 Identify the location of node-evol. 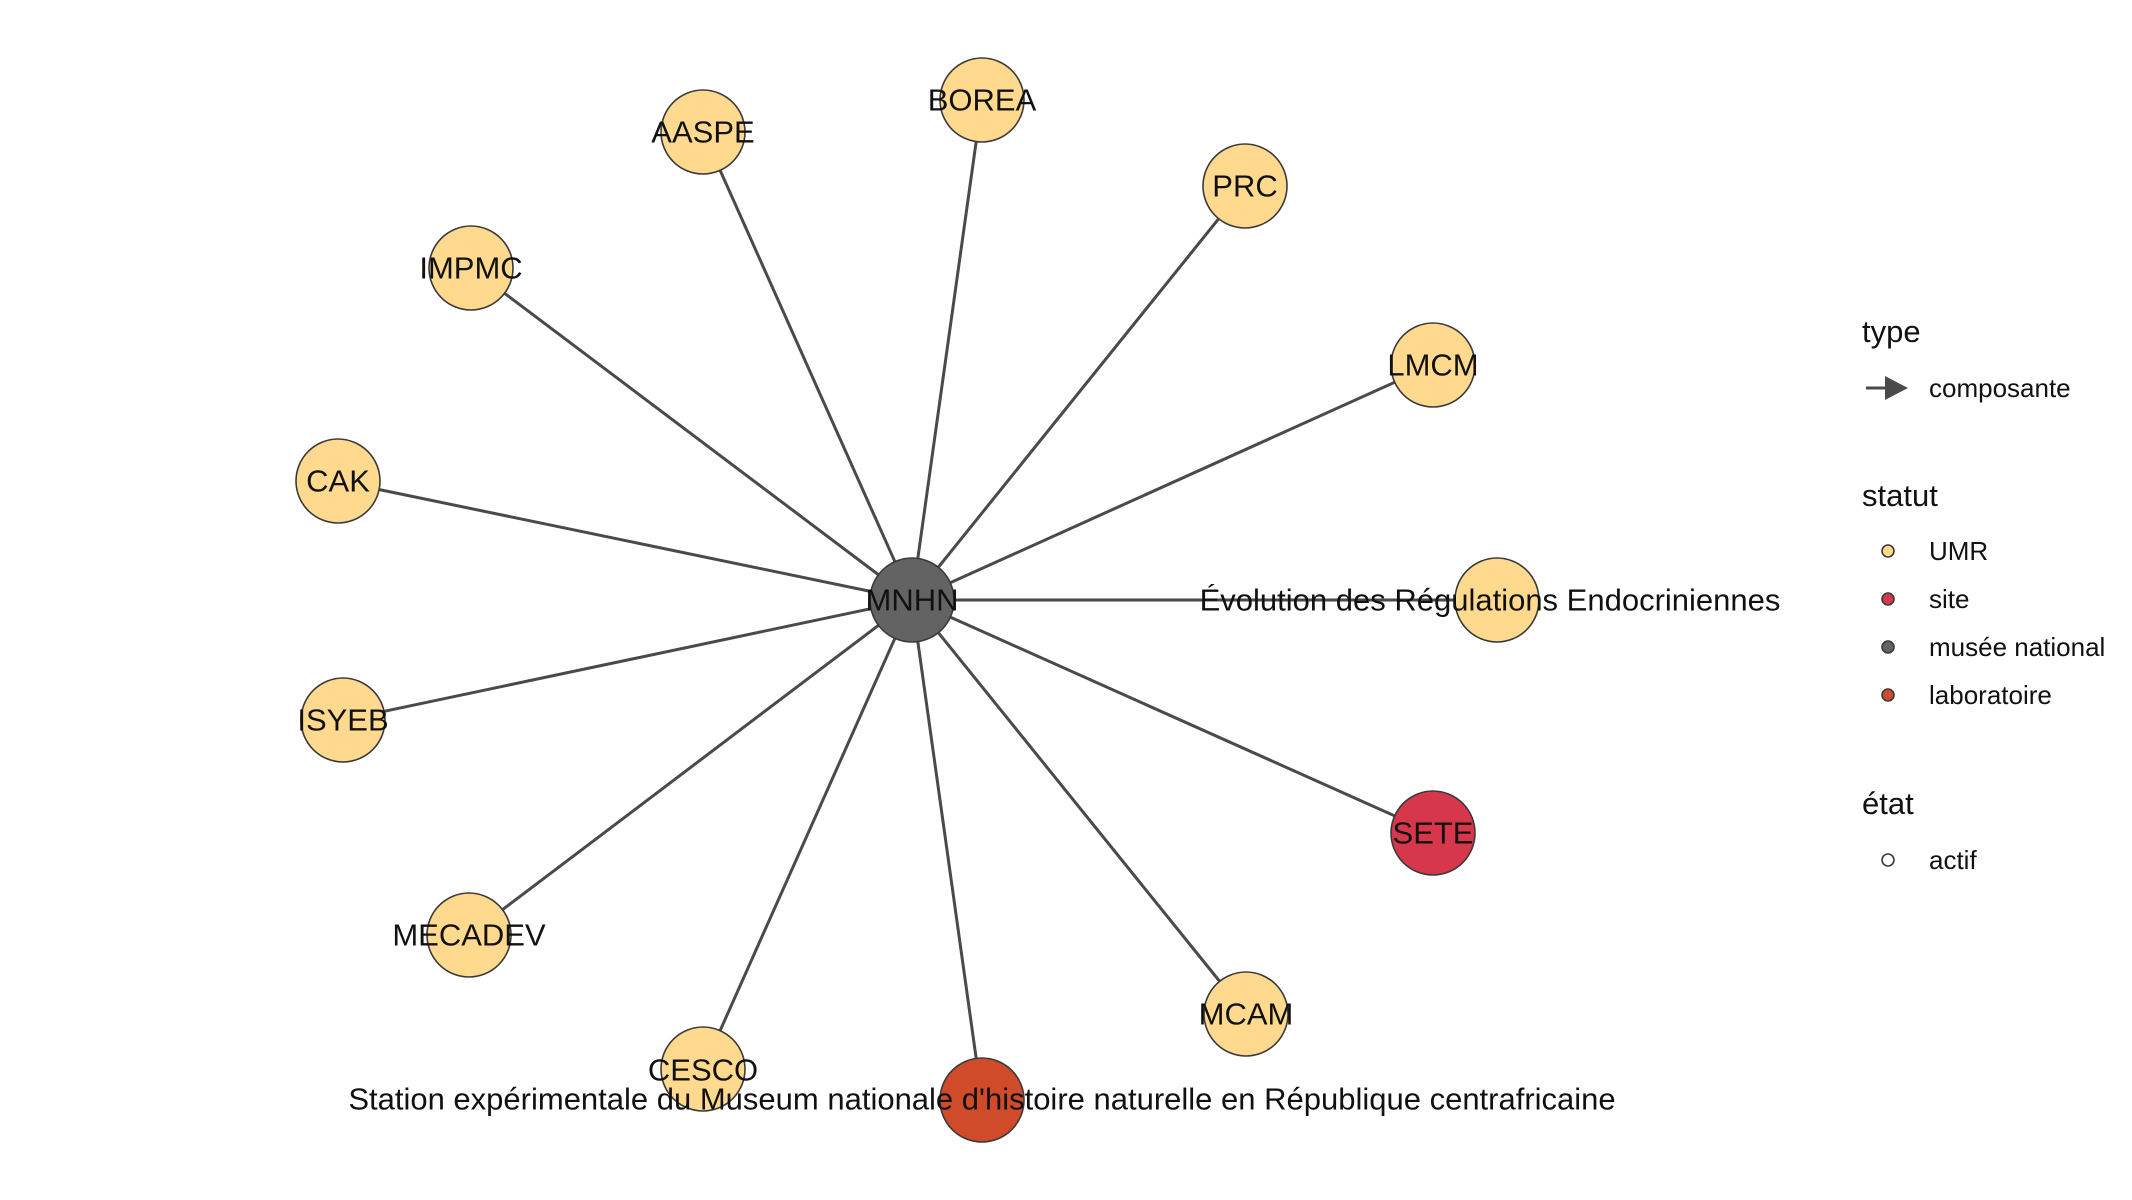
(1497, 600).